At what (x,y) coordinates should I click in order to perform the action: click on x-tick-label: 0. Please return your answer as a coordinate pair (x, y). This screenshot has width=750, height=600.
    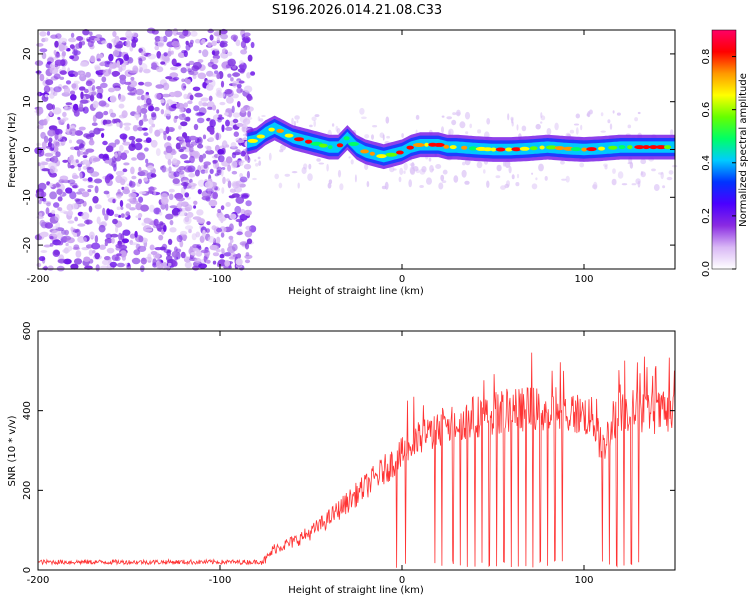
    Looking at the image, I should click on (402, 279).